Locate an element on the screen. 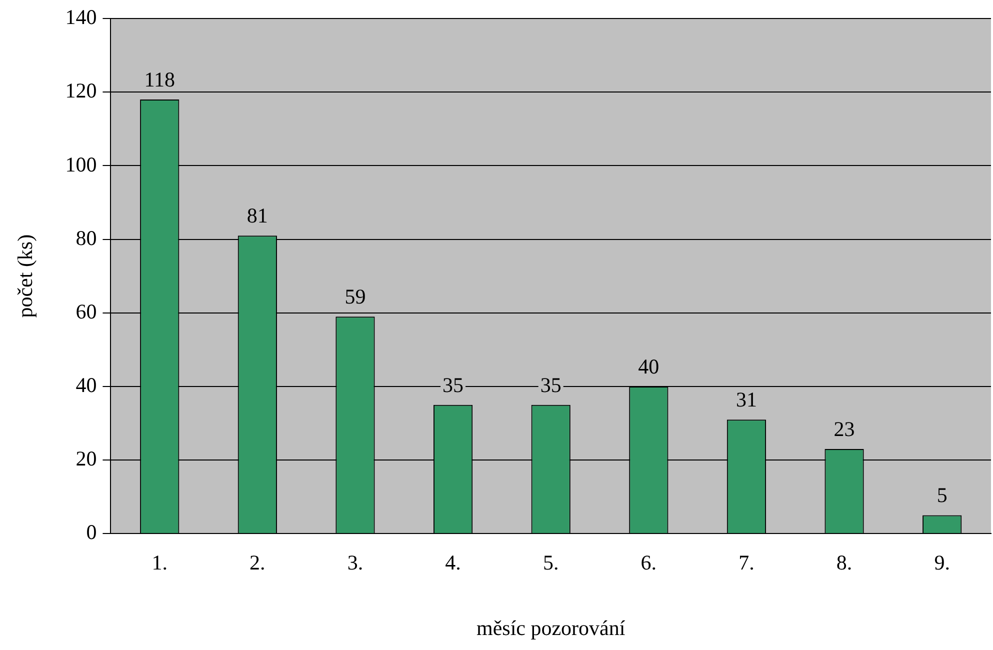 This screenshot has width=993, height=650. y-tick-label: 20 is located at coordinates (86, 458).